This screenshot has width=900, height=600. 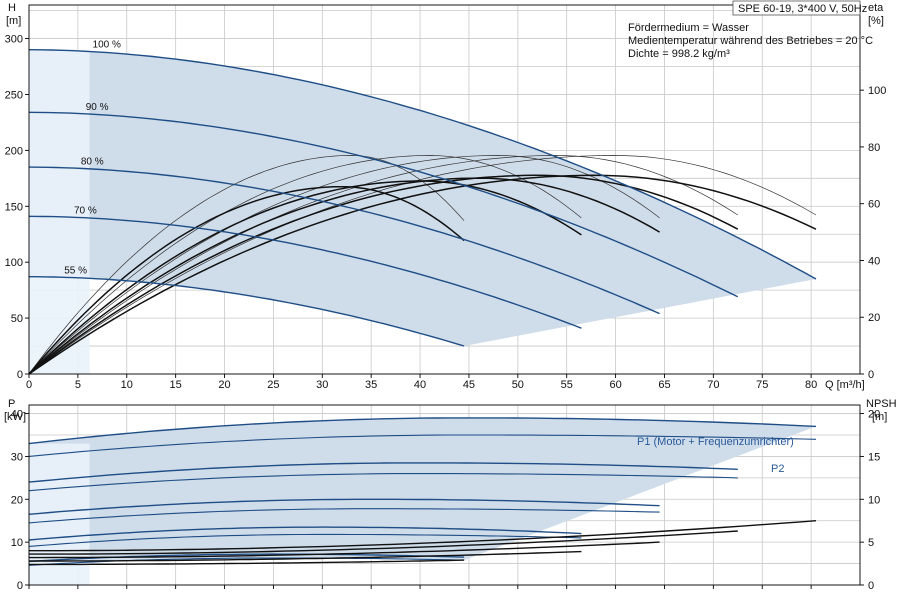 I want to click on head-tick-label: 250, so click(x=14, y=95).